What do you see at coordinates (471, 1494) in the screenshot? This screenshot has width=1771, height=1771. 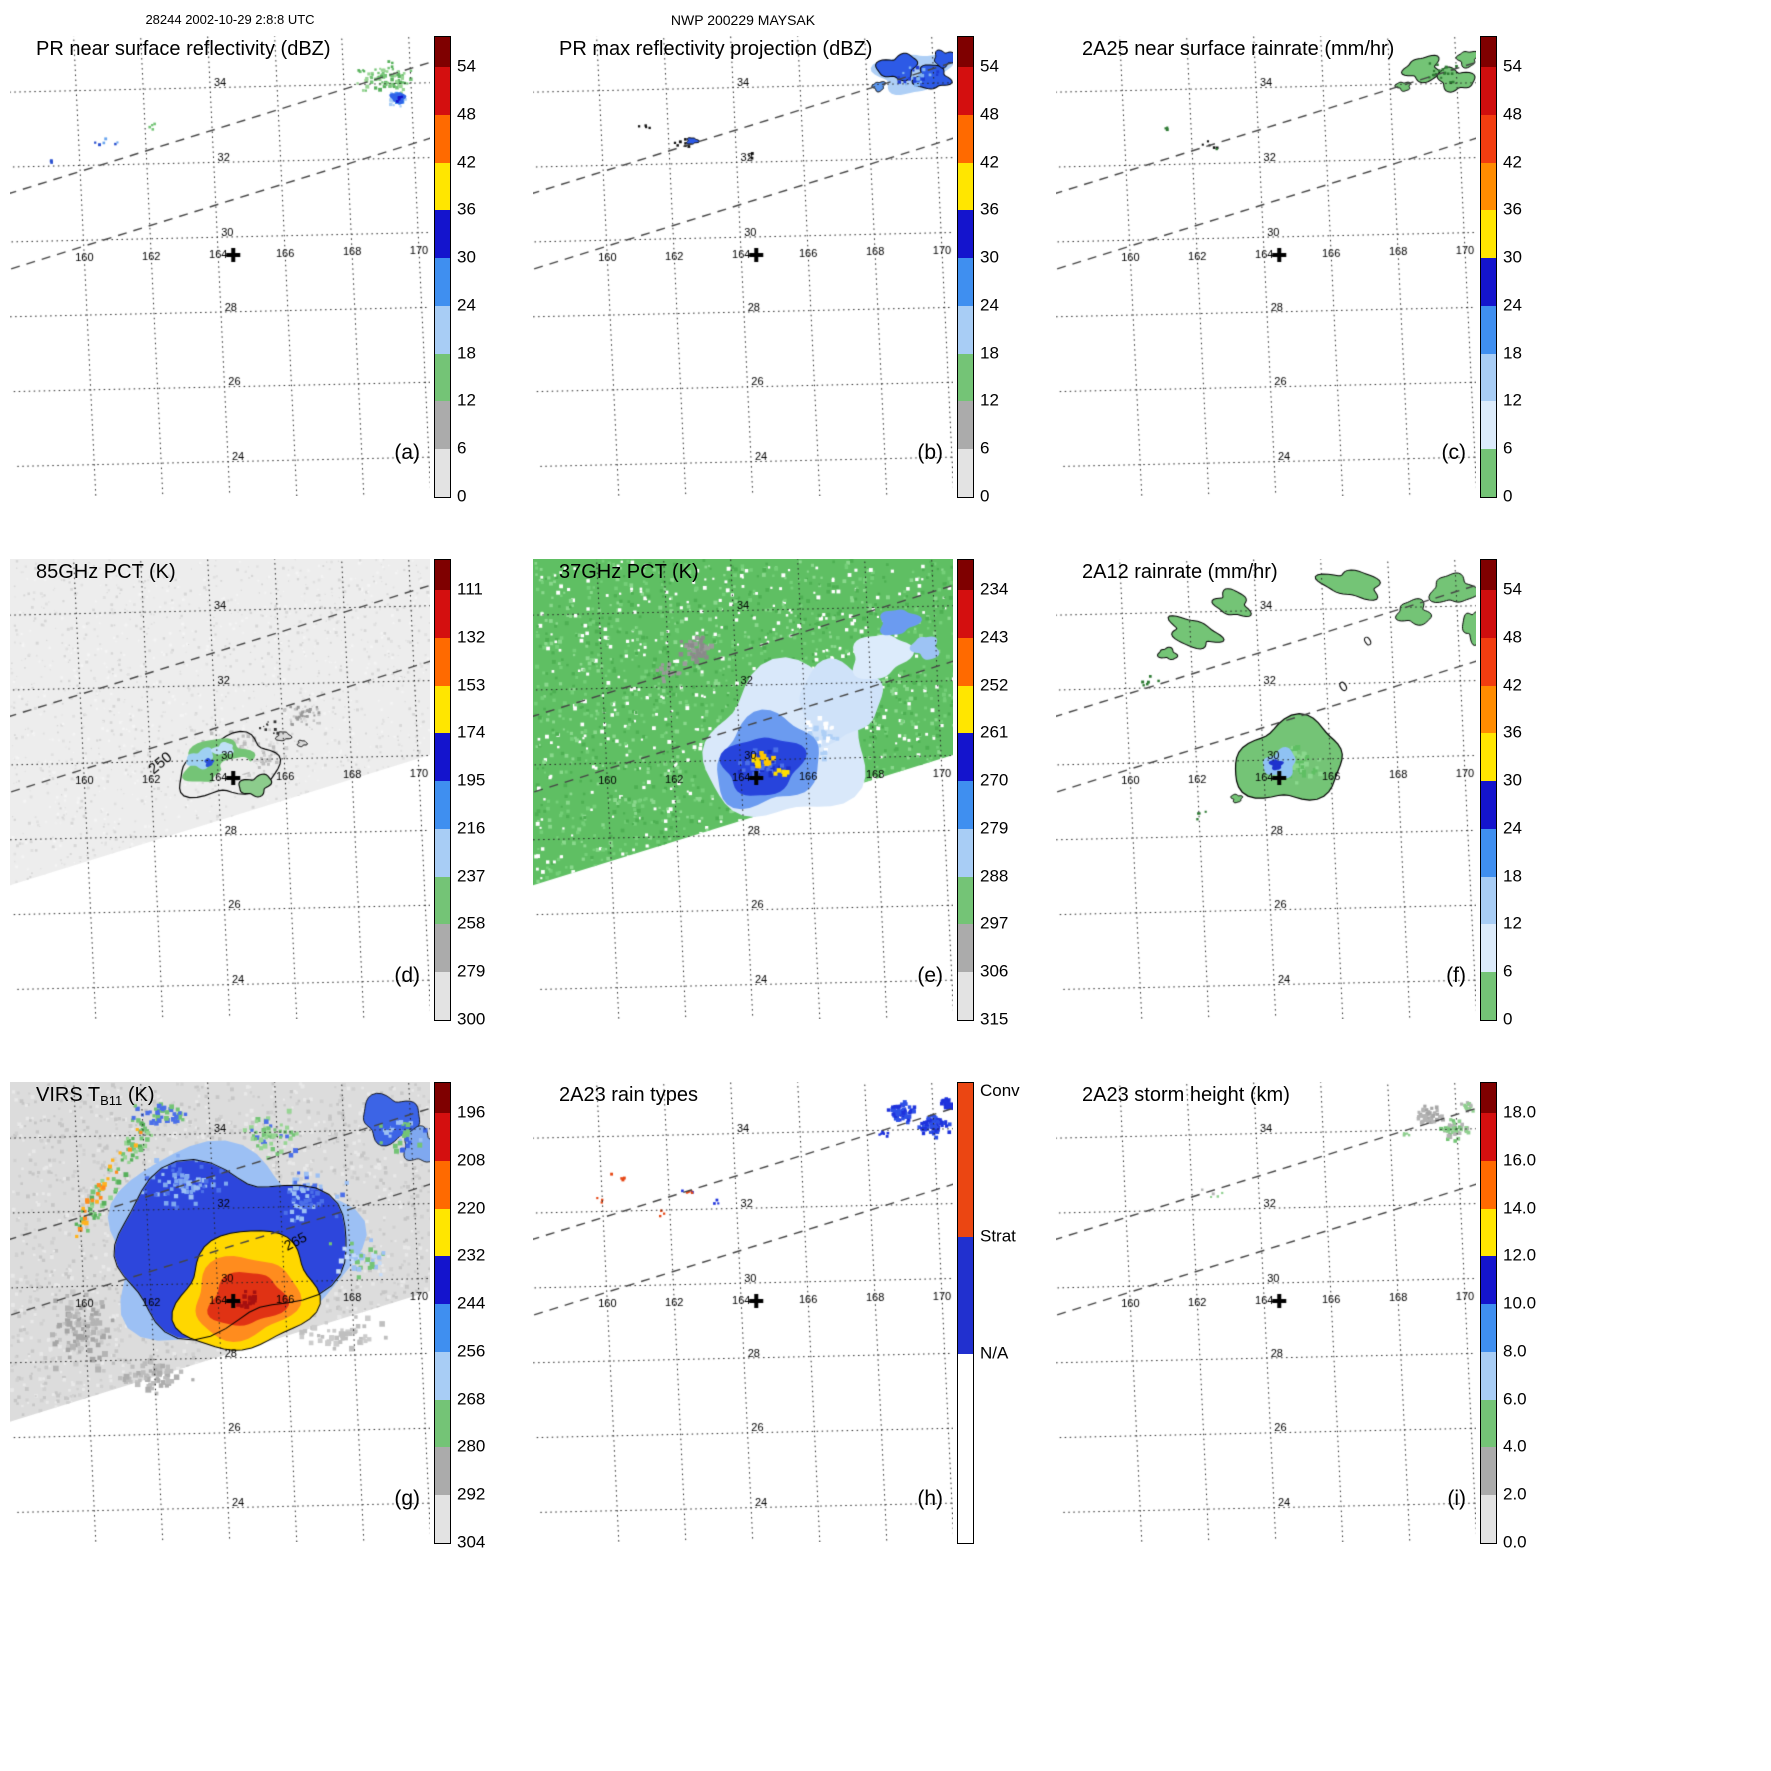 I see `colorbar-tick-label: 292` at bounding box center [471, 1494].